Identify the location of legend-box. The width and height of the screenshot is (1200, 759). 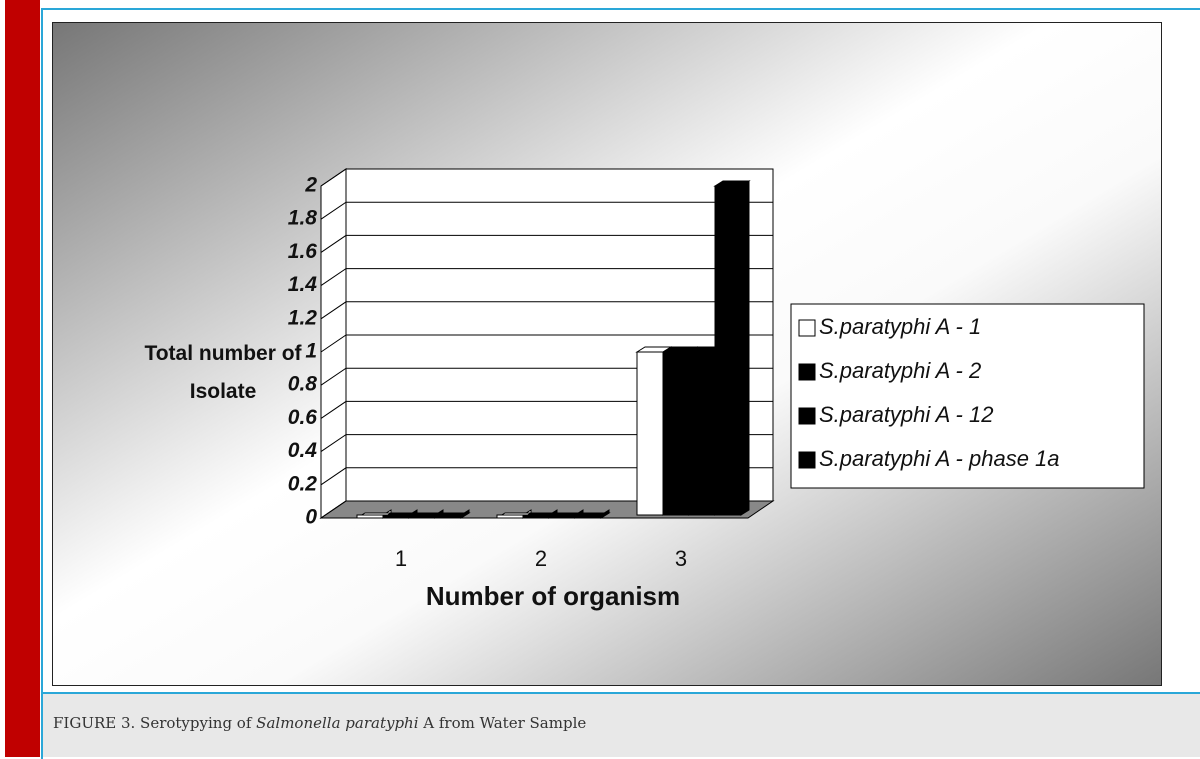
(967, 396).